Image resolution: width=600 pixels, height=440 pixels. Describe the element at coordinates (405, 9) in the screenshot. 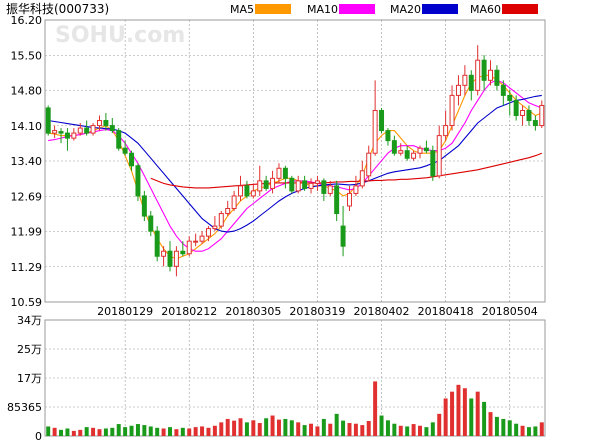

I see `legend-label-ma20: MA20` at that location.